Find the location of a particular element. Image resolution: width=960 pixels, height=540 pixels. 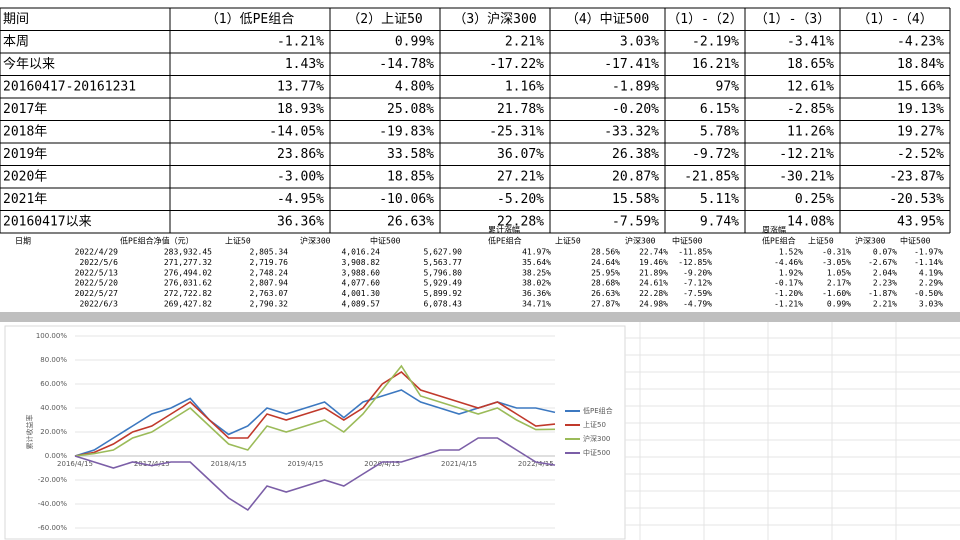

sheet-cell: -0.50% is located at coordinates (928, 293).